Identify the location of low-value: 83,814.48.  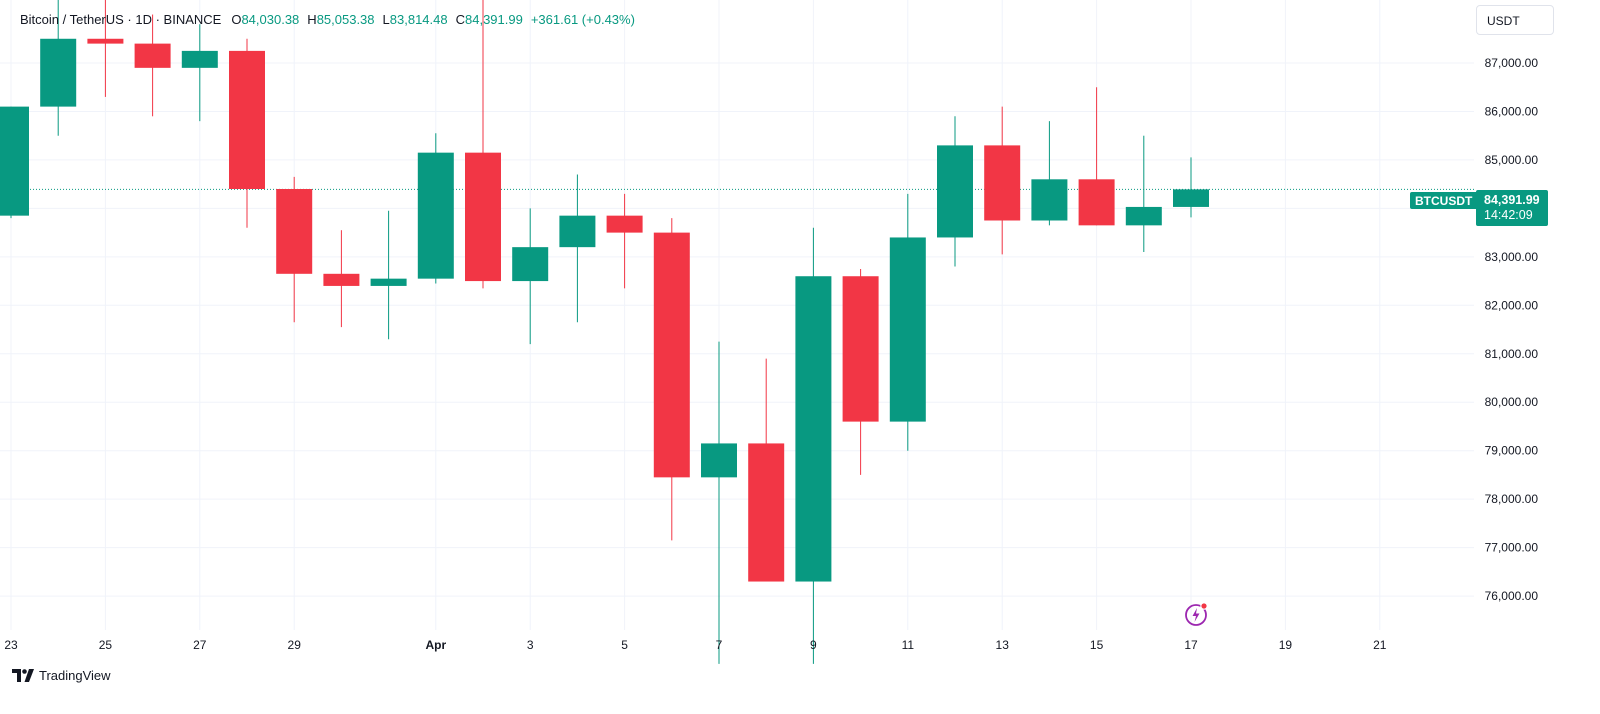
(418, 19).